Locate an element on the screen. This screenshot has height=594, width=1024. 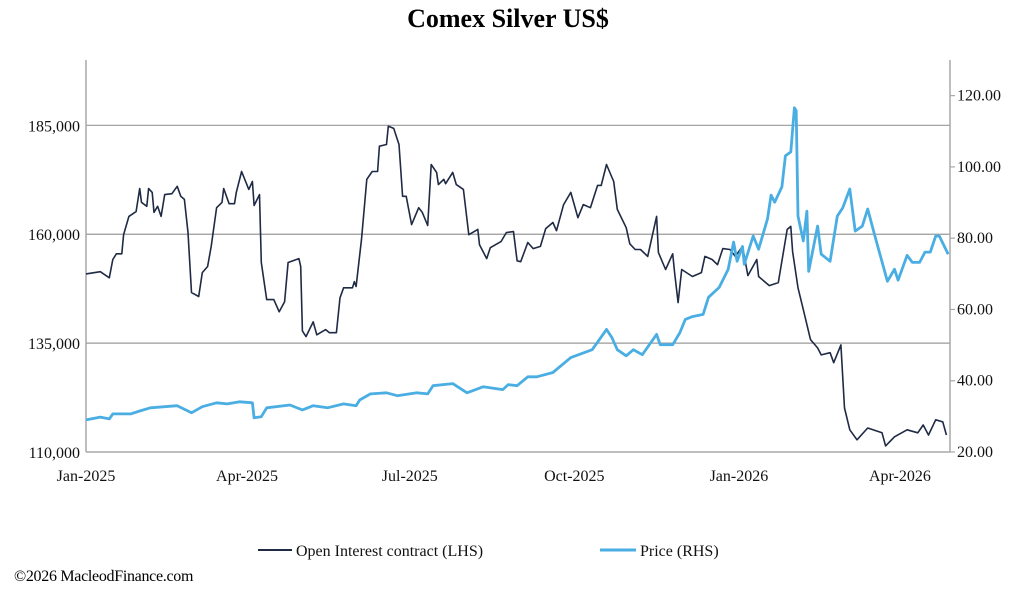
y-left-tick-label: 185,000 is located at coordinates (54, 126).